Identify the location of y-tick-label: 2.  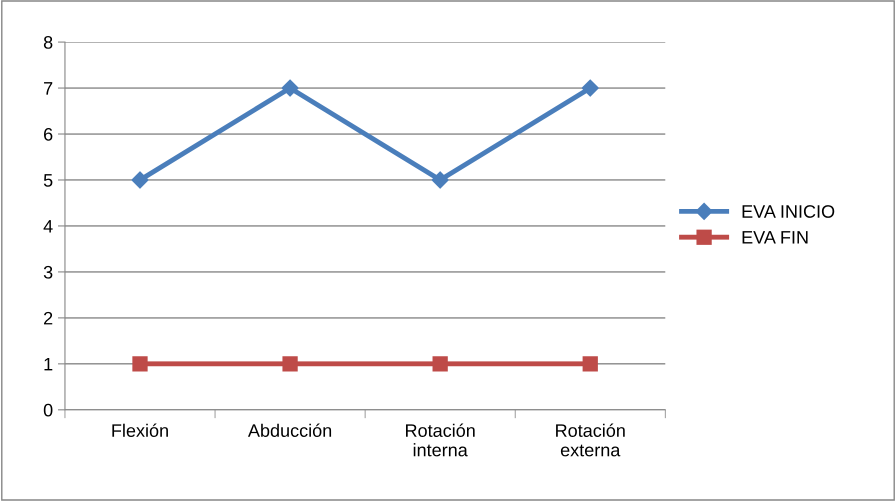
(48, 318).